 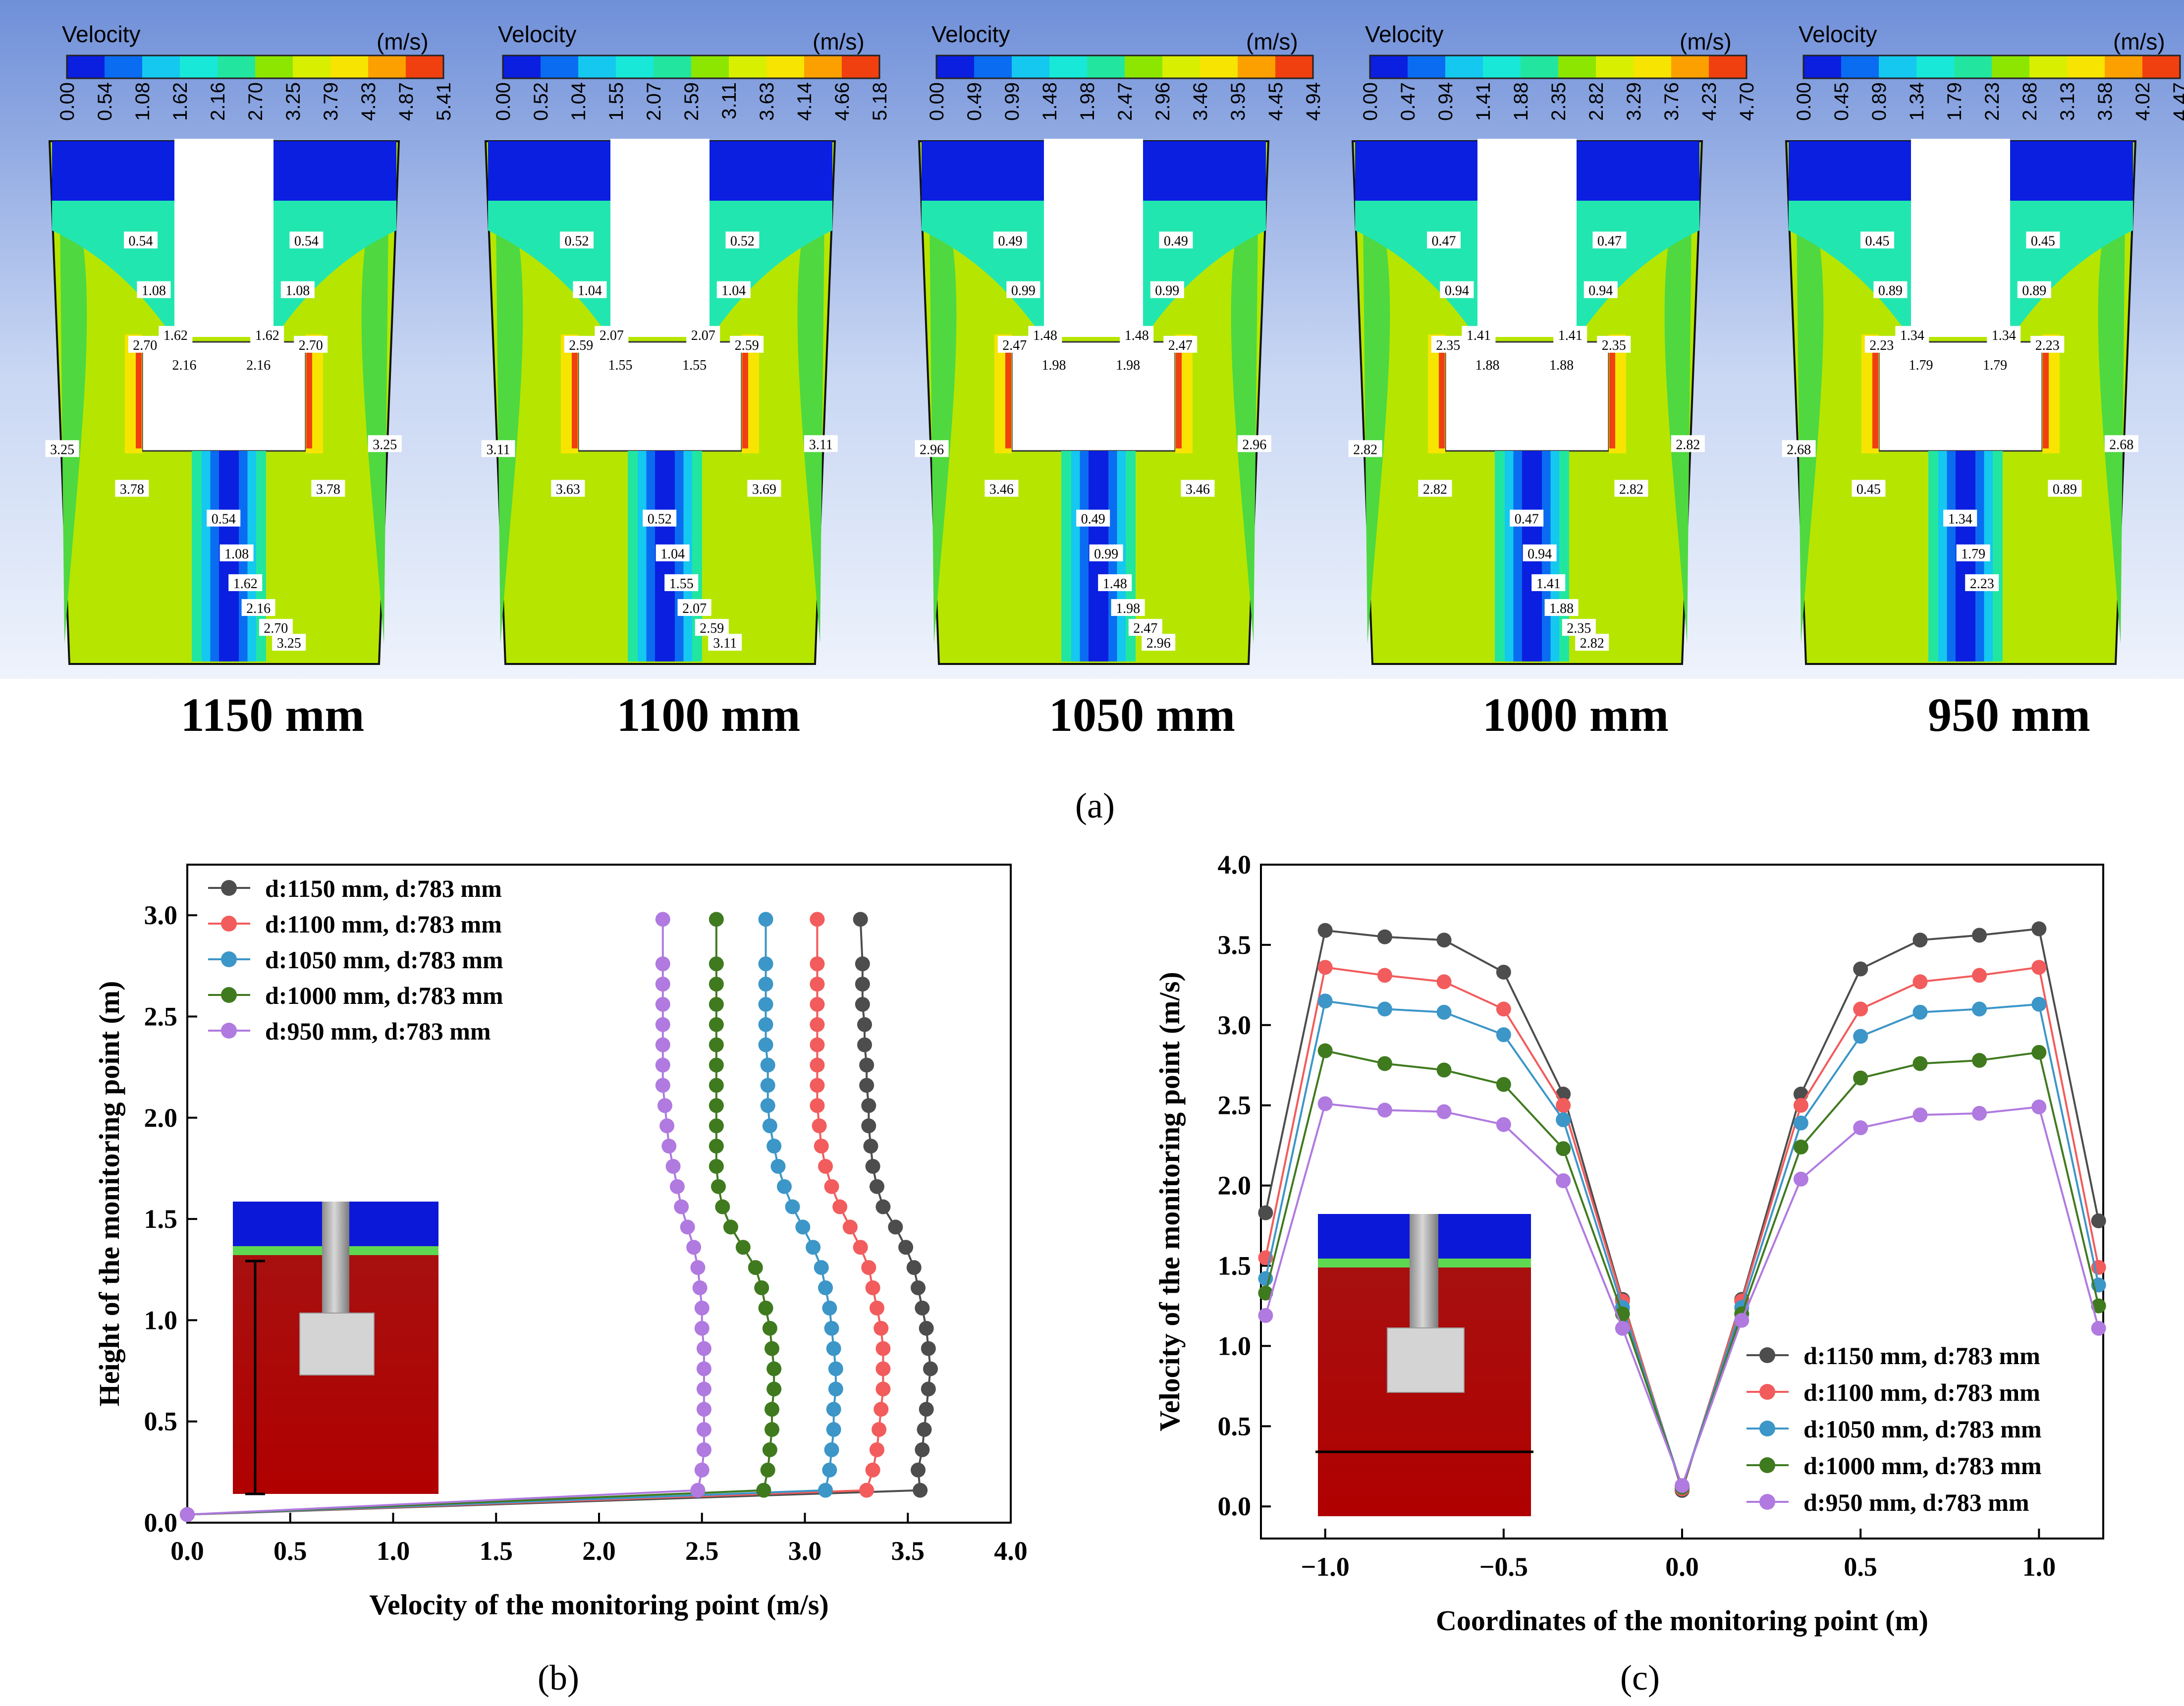 I want to click on colorbar-tick-label: 1.48, so click(x=1050, y=102).